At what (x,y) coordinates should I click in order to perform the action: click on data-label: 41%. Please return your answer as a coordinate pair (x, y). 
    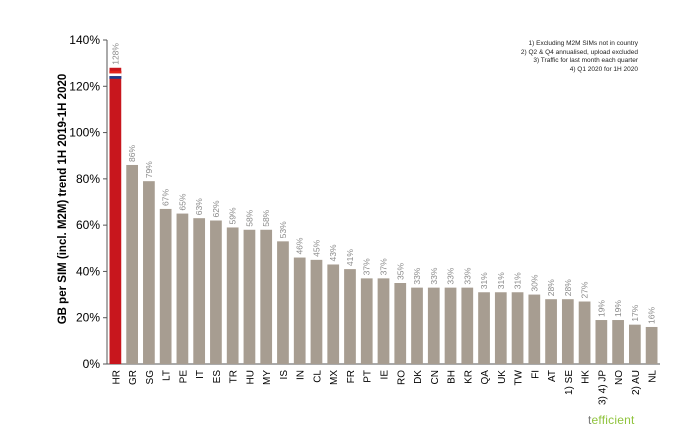
    Looking at the image, I should click on (350, 257).